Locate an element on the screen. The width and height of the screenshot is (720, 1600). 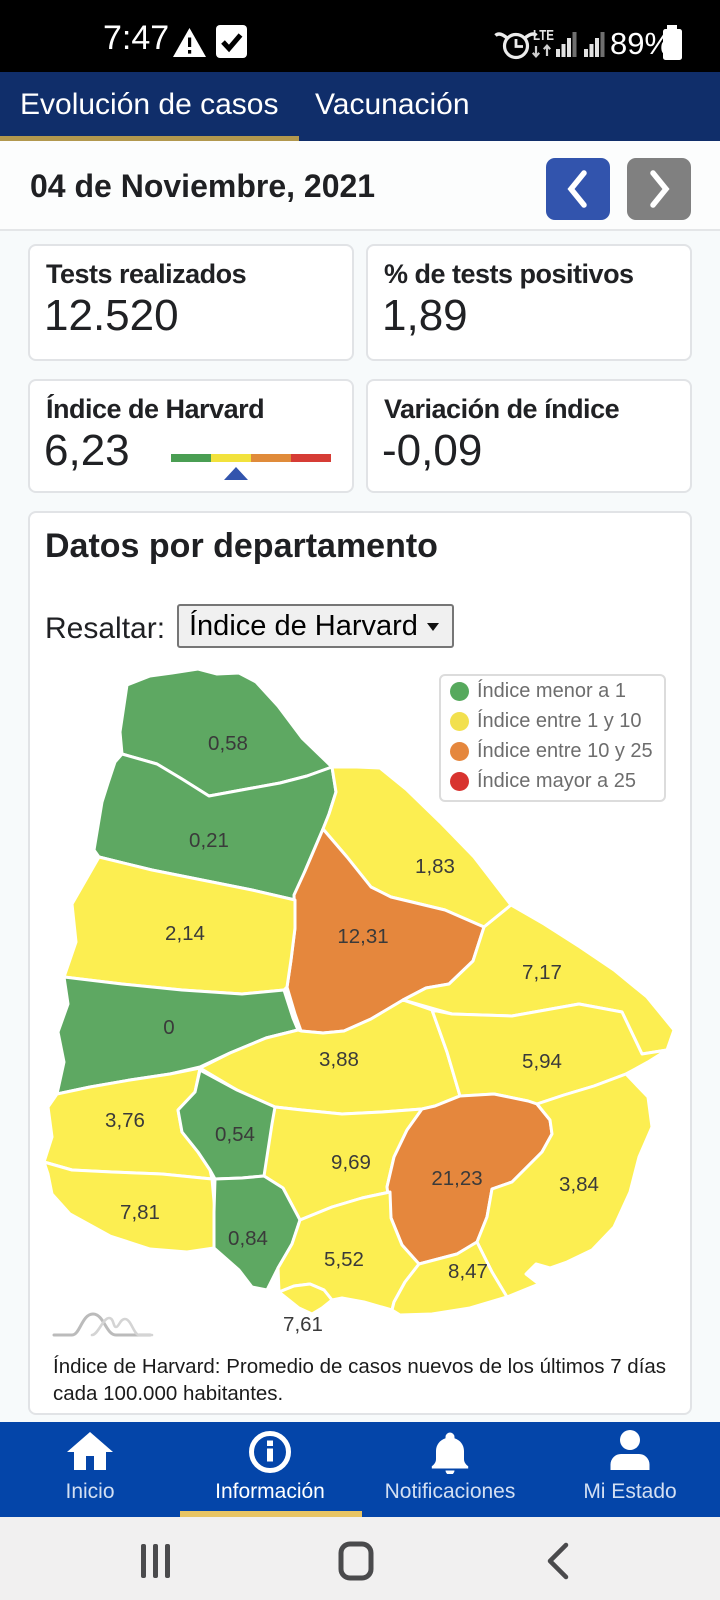
svg-text: 0,21 is located at coordinates (209, 840).